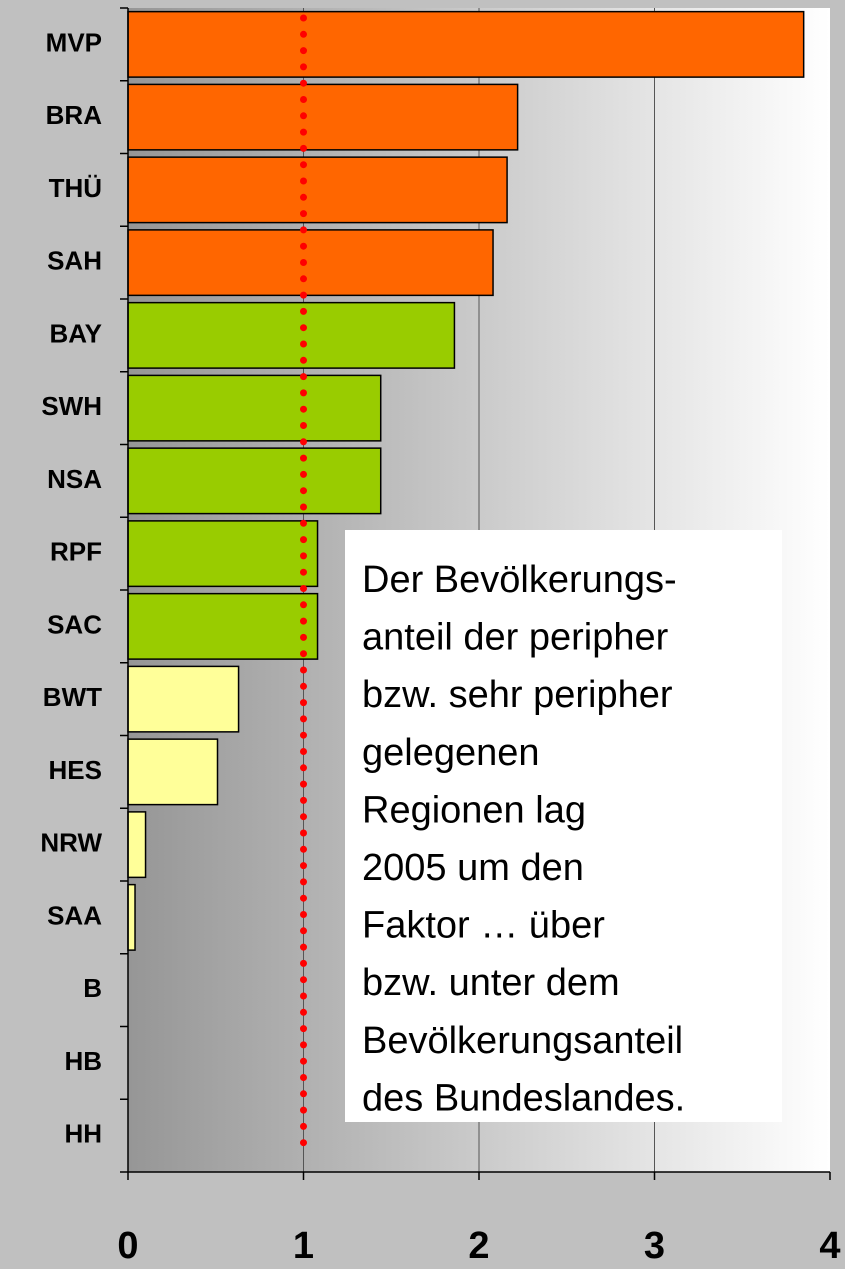  Describe the element at coordinates (83, 1134) in the screenshot. I see `y-tick-label: HH` at that location.